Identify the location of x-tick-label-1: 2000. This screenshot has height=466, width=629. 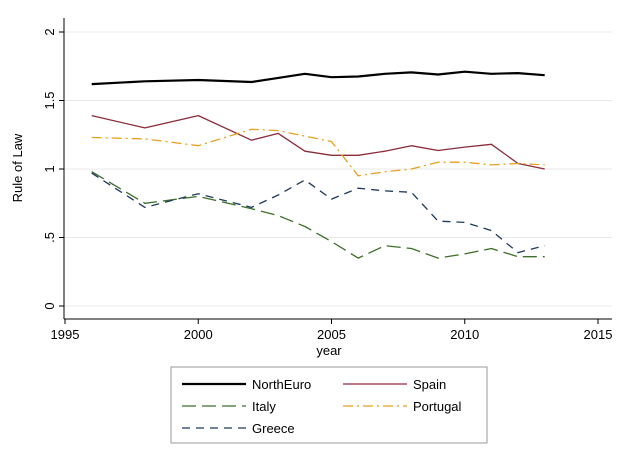
(198, 334).